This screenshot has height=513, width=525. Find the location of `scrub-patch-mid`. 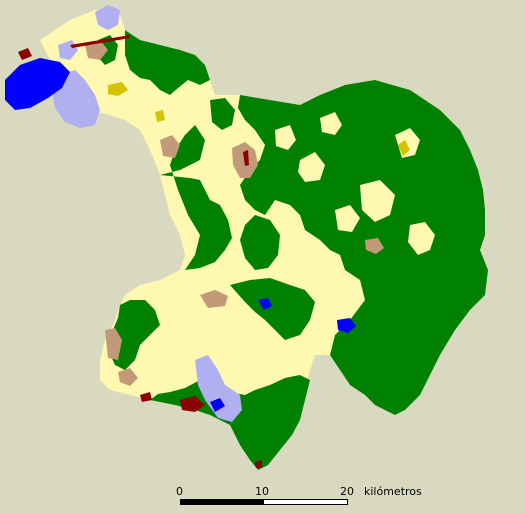

scrub-patch-mid is located at coordinates (214, 299).